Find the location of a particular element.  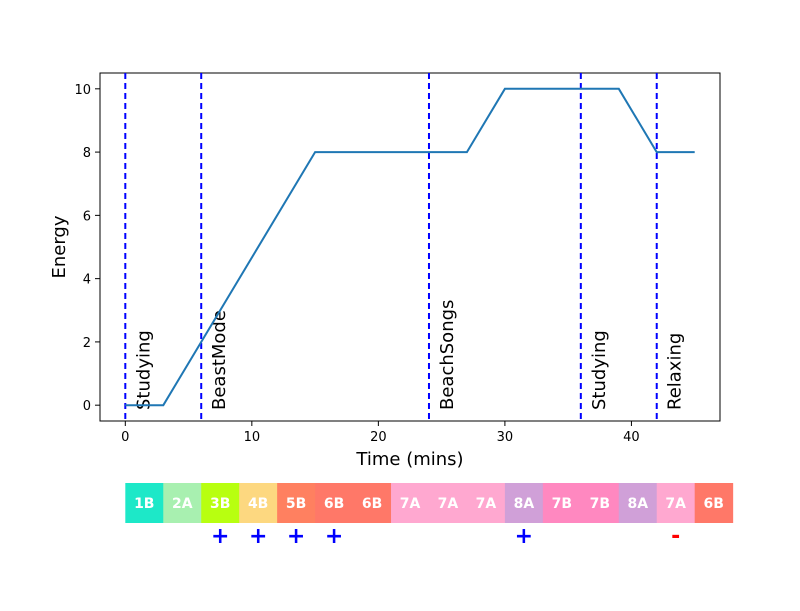

y-tick-label: 4 is located at coordinates (87, 280).